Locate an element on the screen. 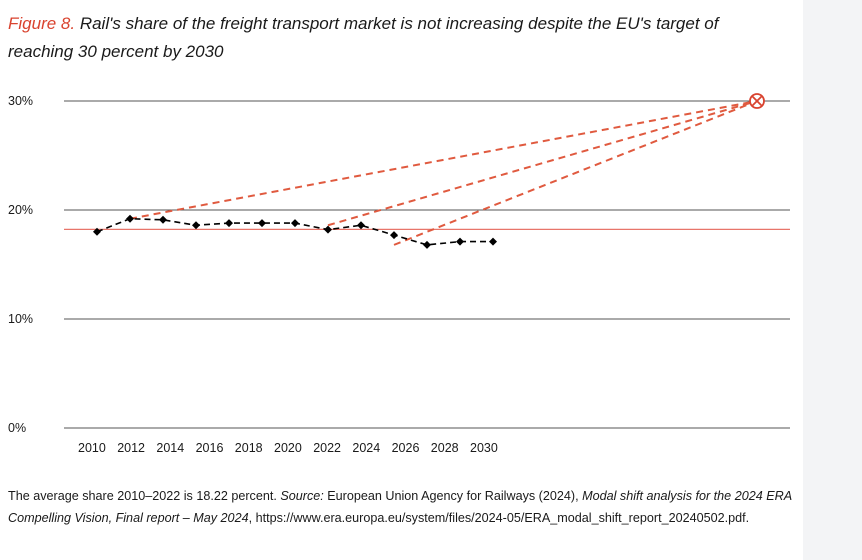 The image size is (862, 560). data-point-2020 is located at coordinates (427, 244).